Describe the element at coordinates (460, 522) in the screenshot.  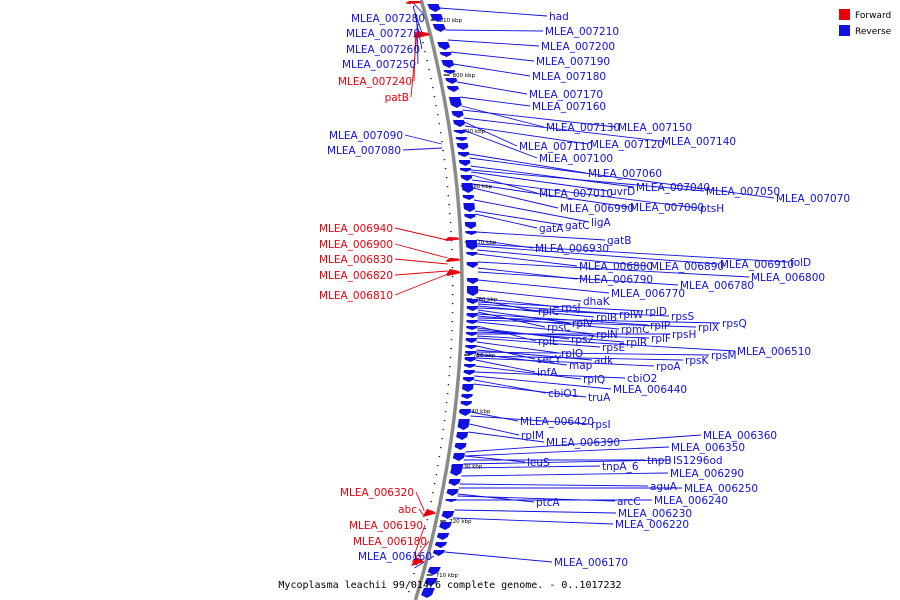
I see `scale-label: 720 kbp` at that location.